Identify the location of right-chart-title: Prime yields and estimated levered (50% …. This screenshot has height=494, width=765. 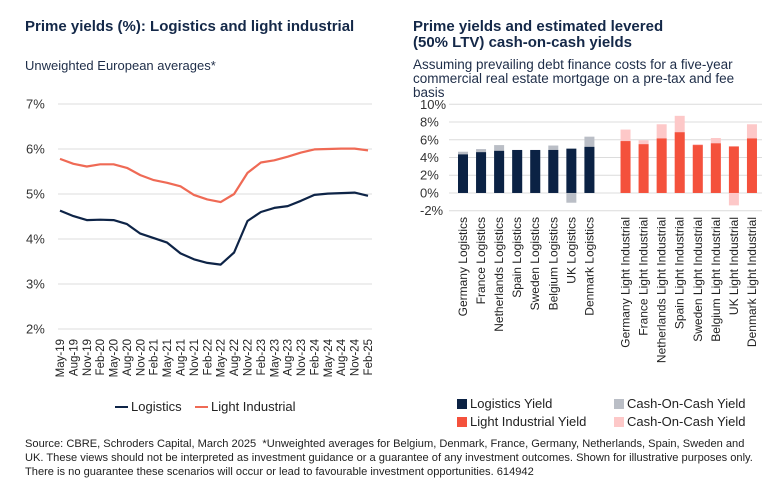
(538, 34).